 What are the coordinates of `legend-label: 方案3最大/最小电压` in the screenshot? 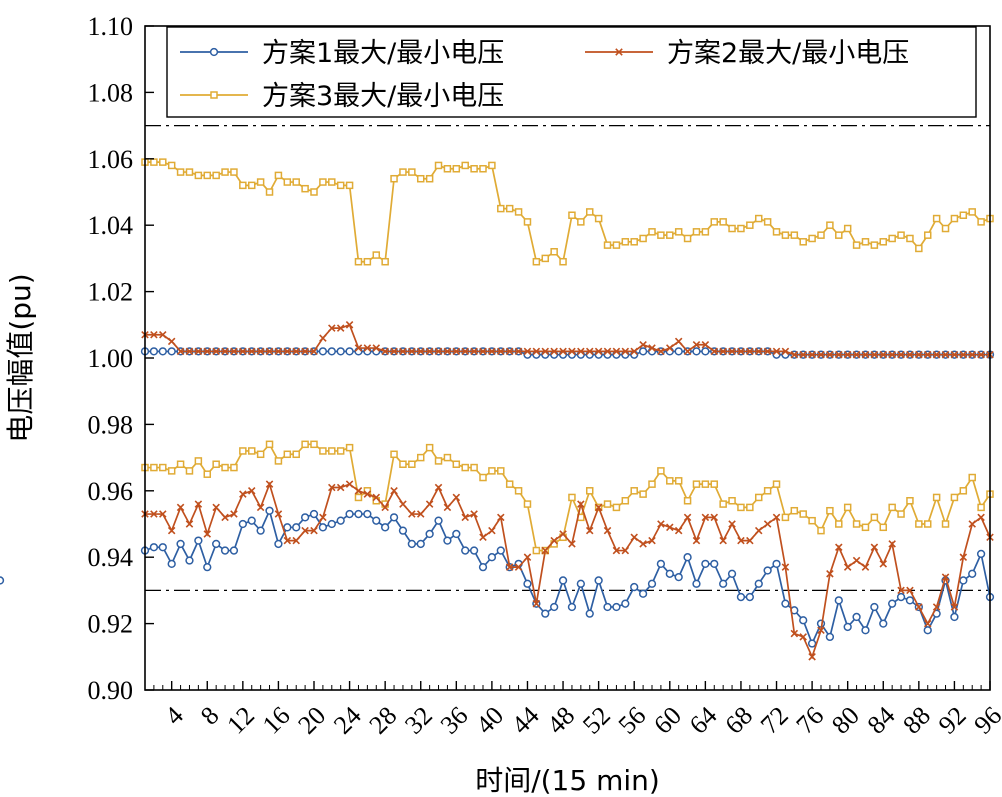 It's located at (383, 96).